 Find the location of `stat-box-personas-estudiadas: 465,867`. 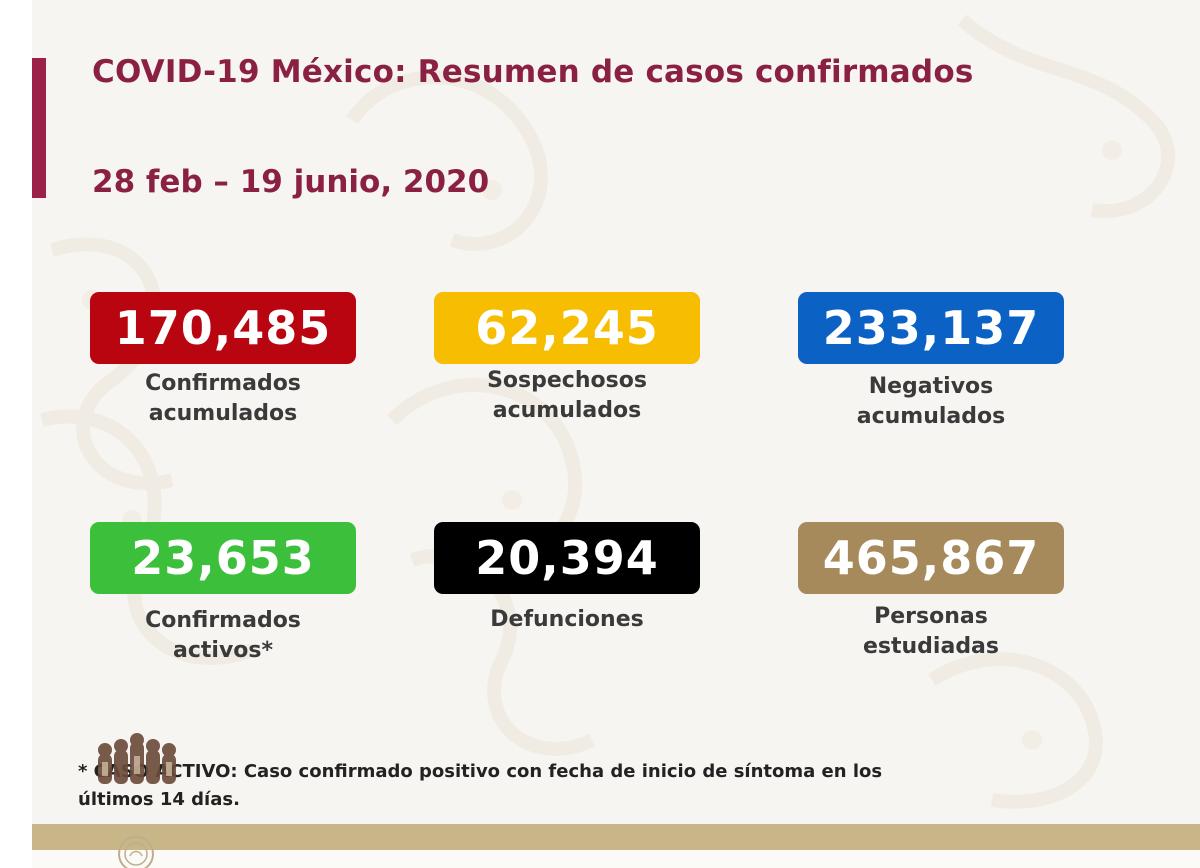

stat-box-personas-estudiadas: 465,867 is located at coordinates (931, 558).